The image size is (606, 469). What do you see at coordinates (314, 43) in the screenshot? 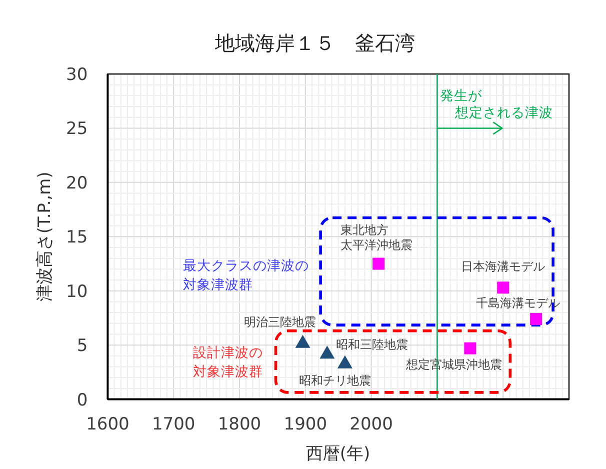
I see `chart-title: 地域海岸１５ 釜石湾` at bounding box center [314, 43].